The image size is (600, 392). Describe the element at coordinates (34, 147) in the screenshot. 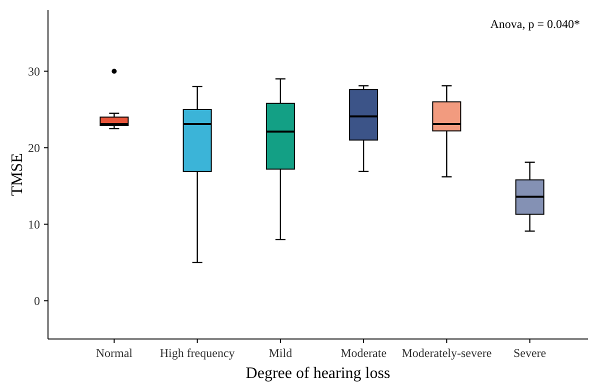

I see `y-tick-label: 20` at that location.